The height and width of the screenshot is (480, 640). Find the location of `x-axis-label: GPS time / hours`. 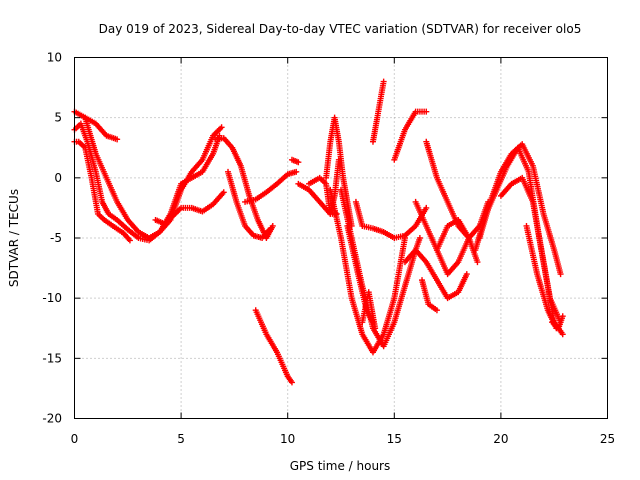

x-axis-label: GPS time / hours is located at coordinates (340, 466).